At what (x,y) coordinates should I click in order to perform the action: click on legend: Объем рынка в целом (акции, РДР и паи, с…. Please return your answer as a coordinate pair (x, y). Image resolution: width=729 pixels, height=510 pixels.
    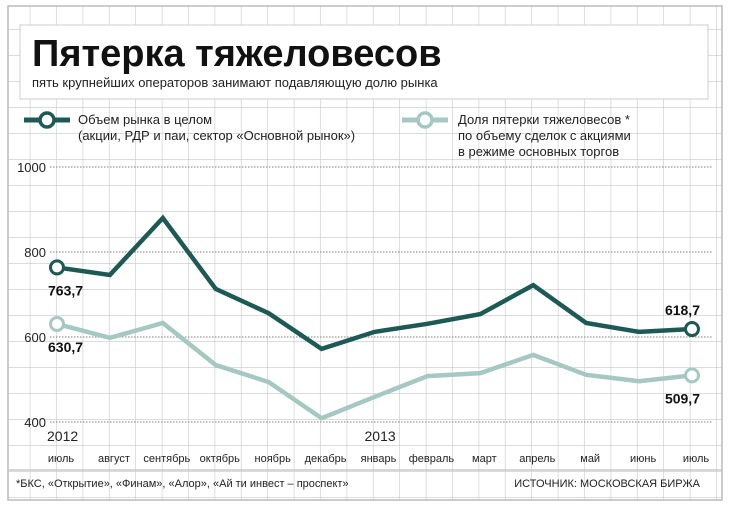
    Looking at the image, I should click on (327, 135).